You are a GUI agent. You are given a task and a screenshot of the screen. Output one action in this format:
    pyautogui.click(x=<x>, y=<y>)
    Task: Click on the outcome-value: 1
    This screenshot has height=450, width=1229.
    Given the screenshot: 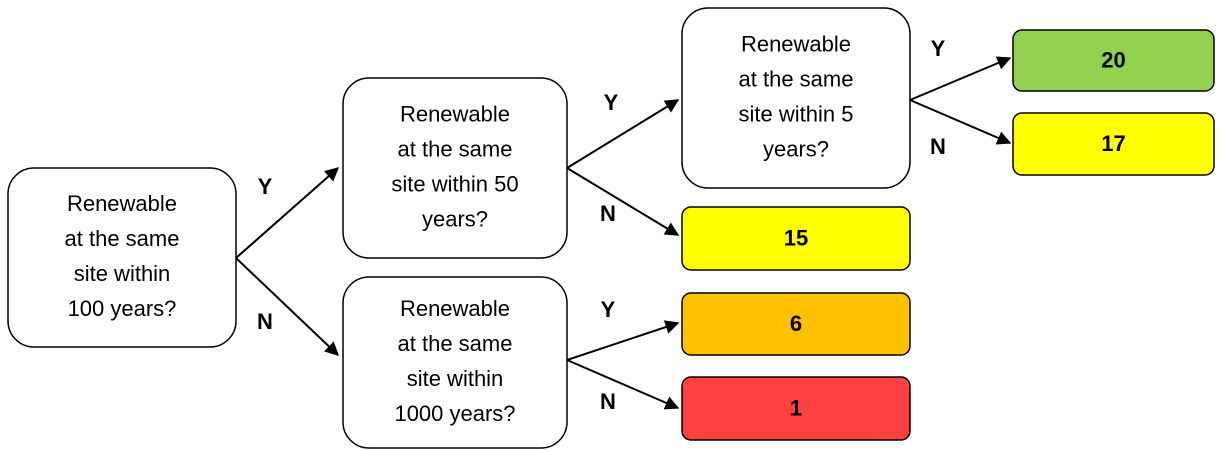 What is the action you would take?
    pyautogui.click(x=796, y=407)
    